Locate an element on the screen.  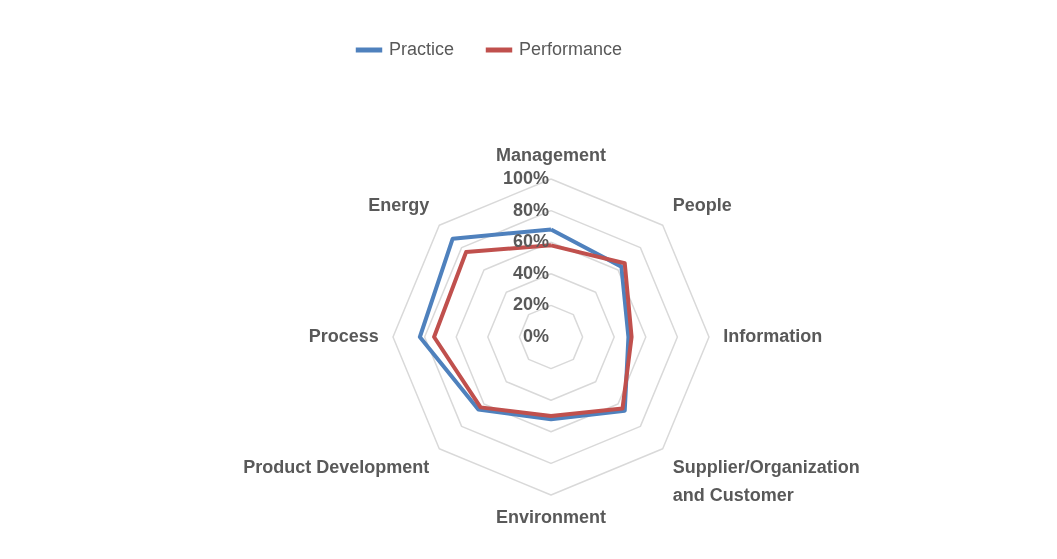
y-tick-label: 100% is located at coordinates (525, 178).